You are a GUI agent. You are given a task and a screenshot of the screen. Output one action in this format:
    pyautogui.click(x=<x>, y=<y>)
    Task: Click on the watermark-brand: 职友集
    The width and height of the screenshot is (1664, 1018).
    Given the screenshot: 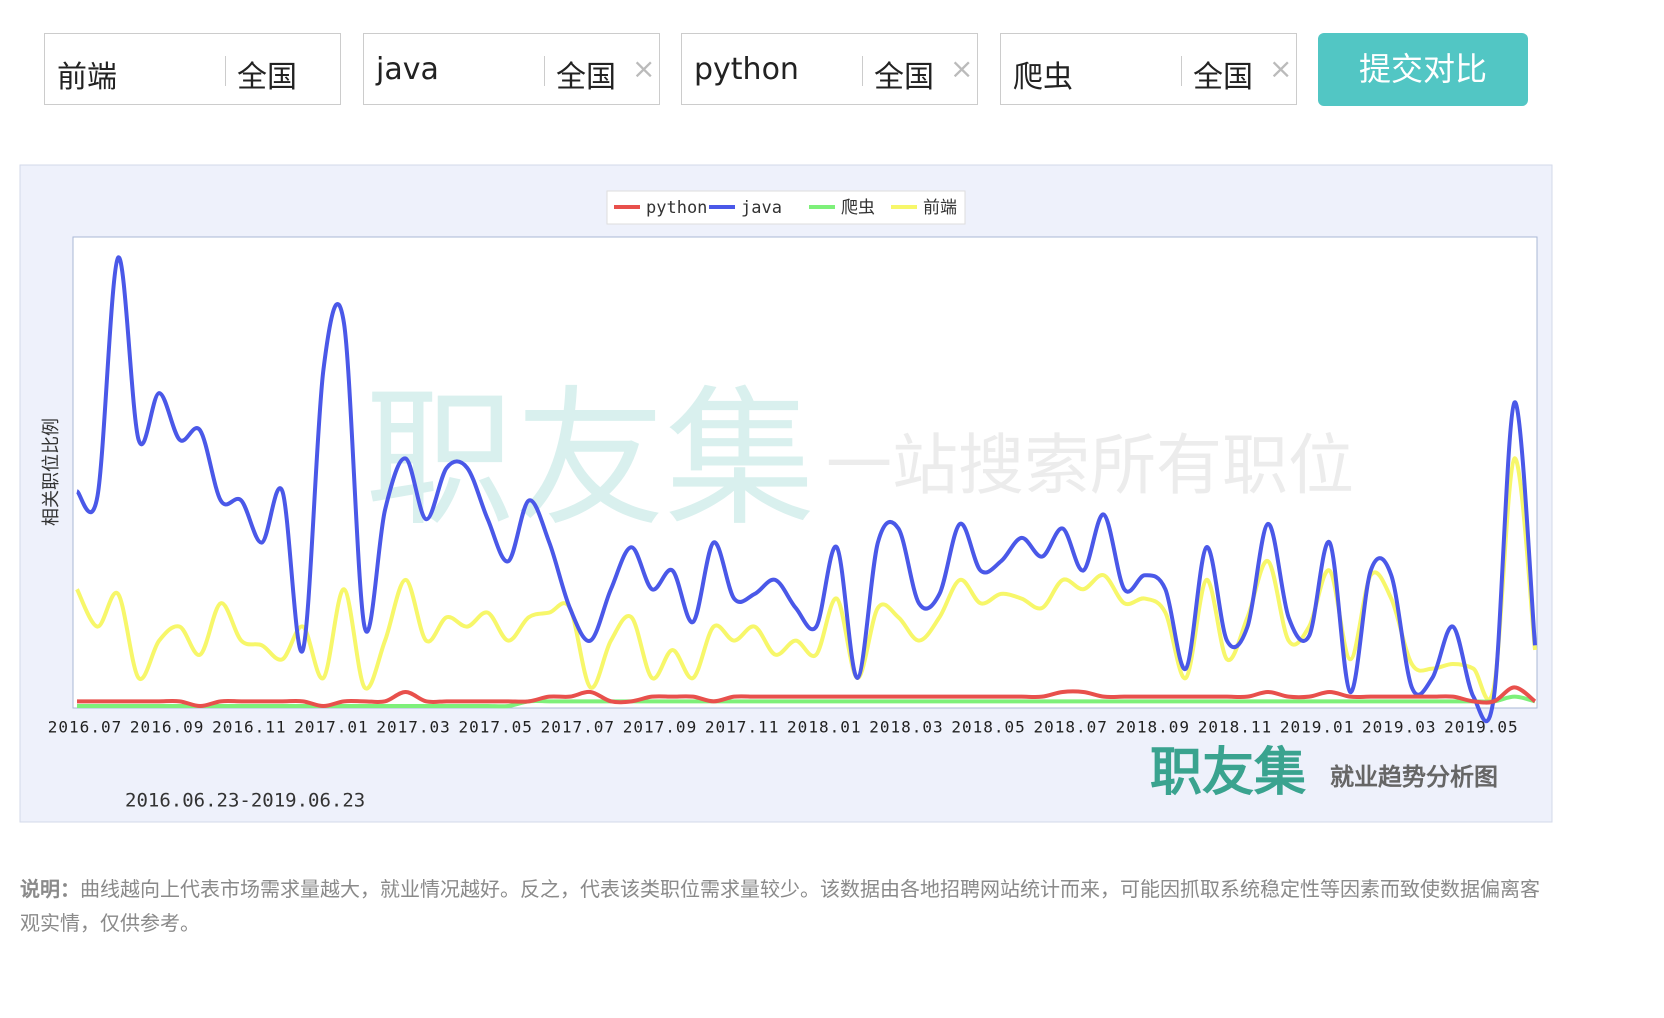 What is the action you would take?
    pyautogui.click(x=590, y=460)
    